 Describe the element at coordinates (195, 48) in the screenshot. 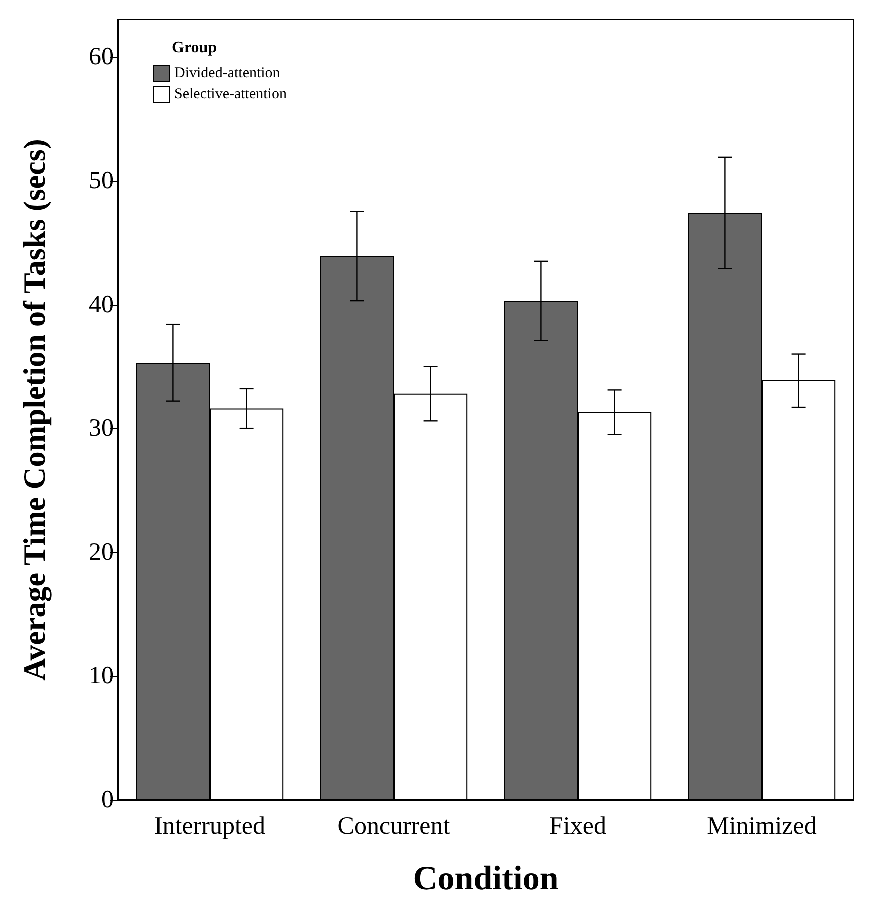

I see `legend-title: Group` at that location.